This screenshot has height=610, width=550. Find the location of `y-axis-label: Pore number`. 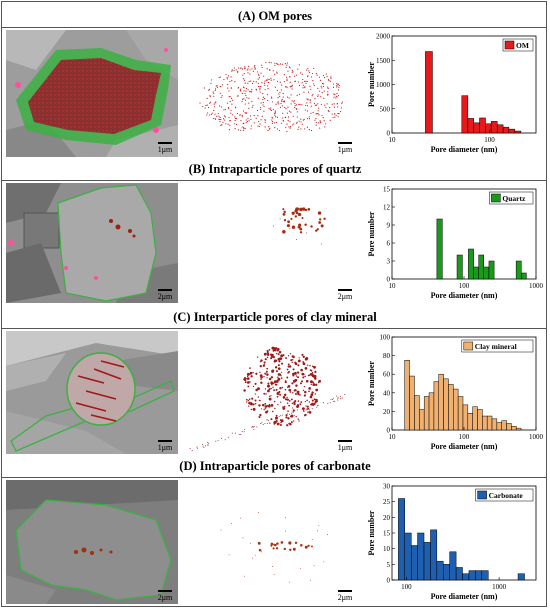

y-axis-label: Pore number is located at coordinates (371, 84).